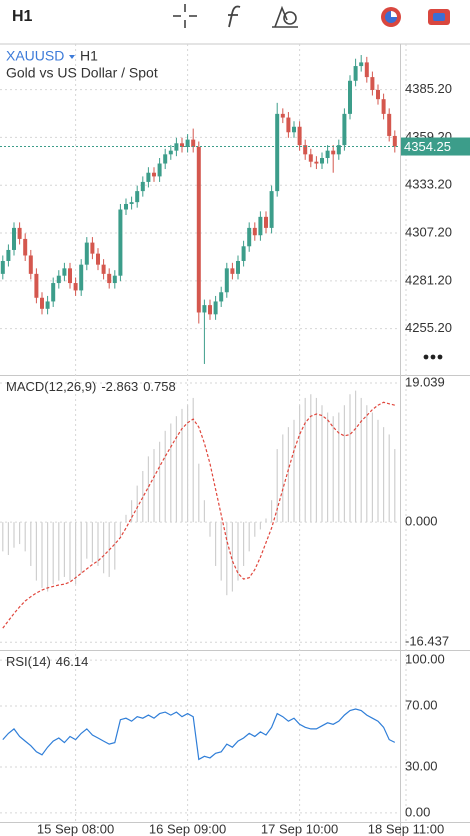  What do you see at coordinates (285, 16) in the screenshot?
I see `objects-icon` at bounding box center [285, 16].